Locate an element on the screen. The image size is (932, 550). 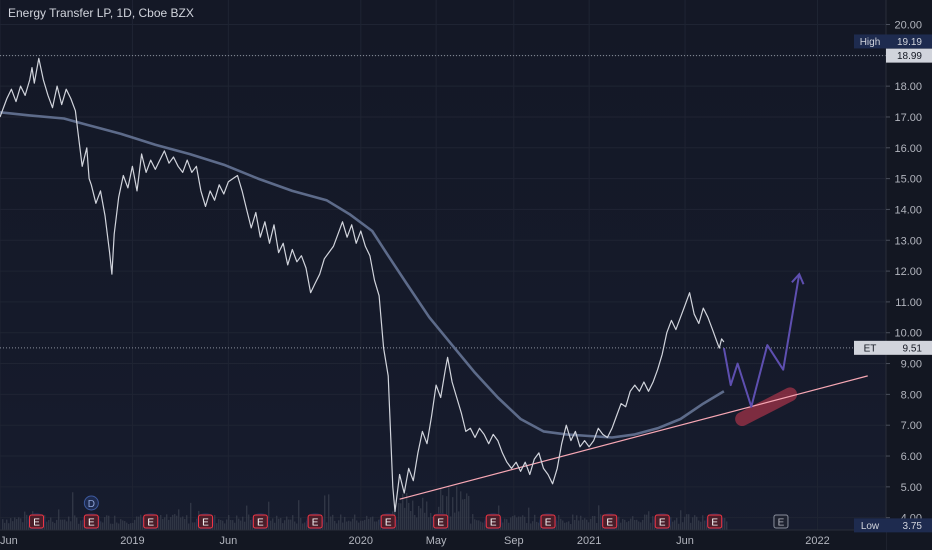
dividend-badge is located at coordinates (91, 503).